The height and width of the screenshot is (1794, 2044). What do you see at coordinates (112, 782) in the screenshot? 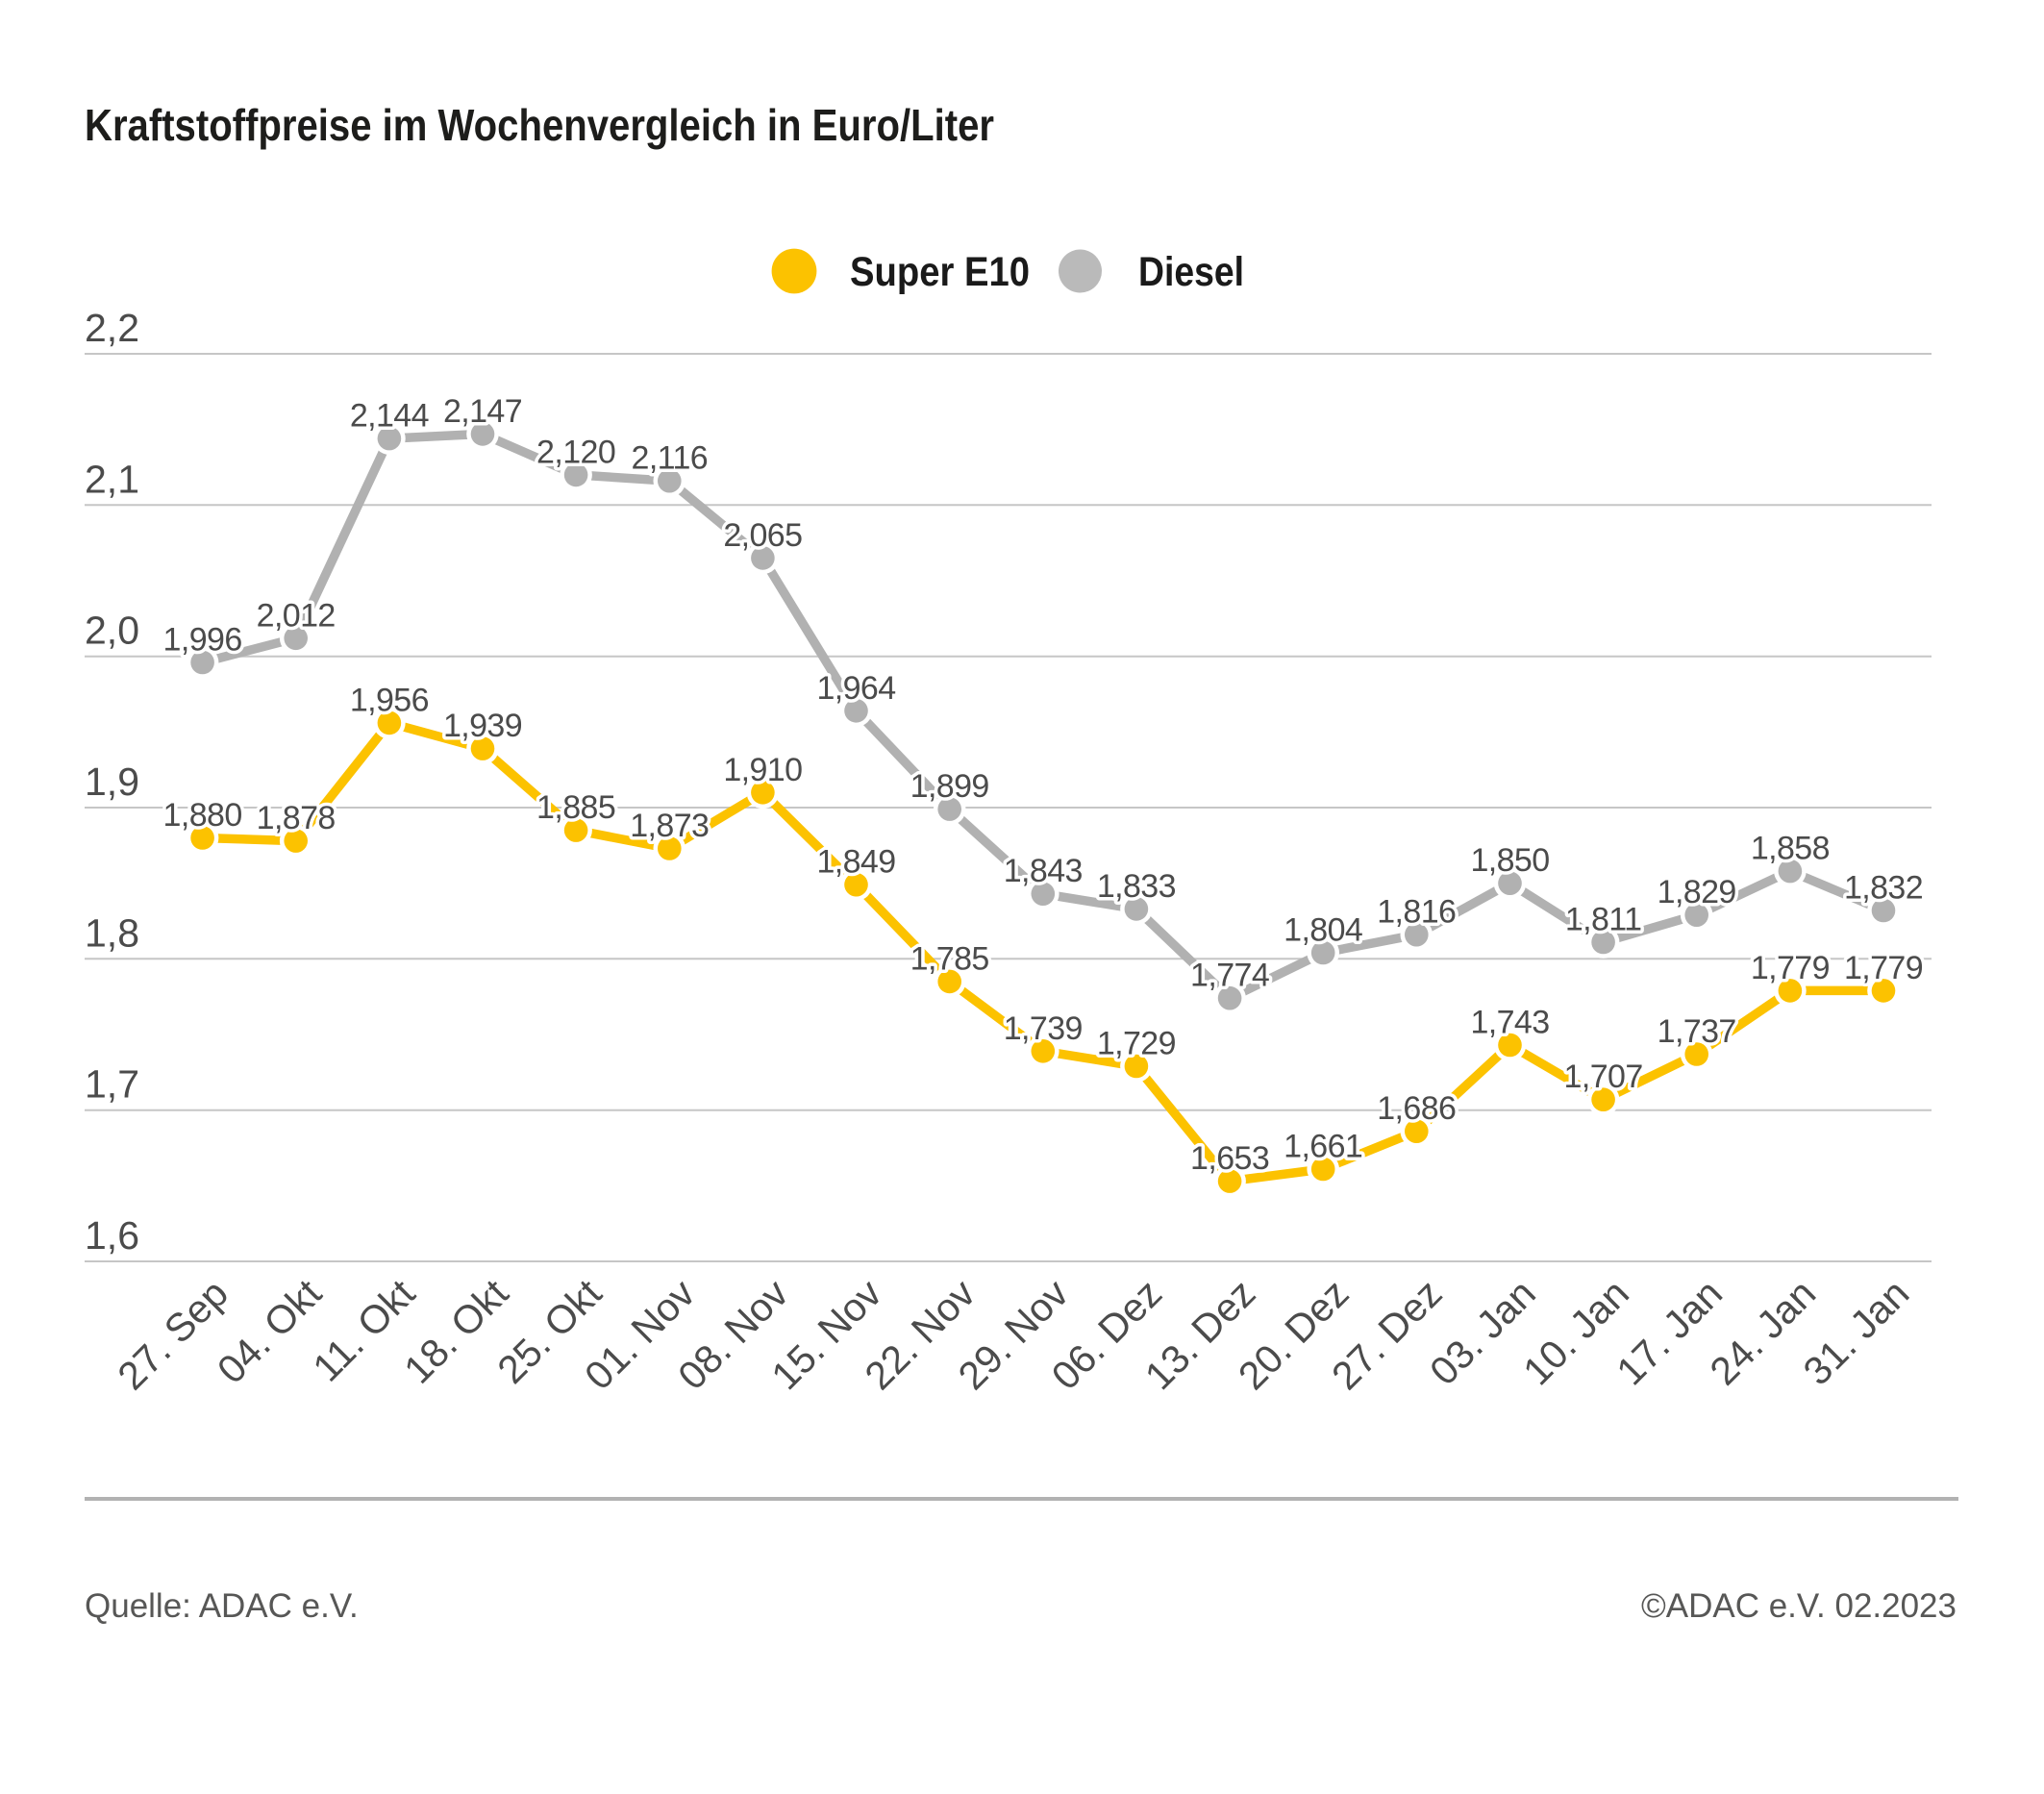
I see `svg-text: 1,9` at bounding box center [112, 782].